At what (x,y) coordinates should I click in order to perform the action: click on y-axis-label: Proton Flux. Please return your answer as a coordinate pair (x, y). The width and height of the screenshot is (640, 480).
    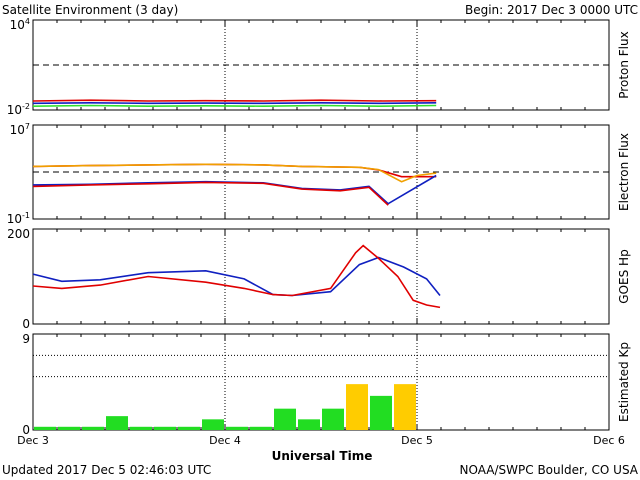
    Looking at the image, I should click on (624, 64).